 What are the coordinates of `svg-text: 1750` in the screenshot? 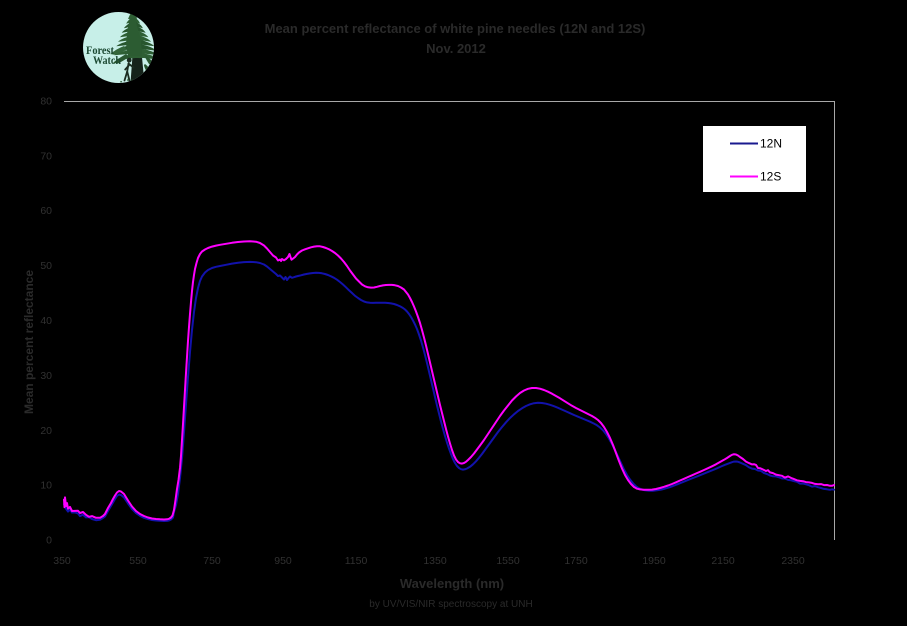 It's located at (576, 561).